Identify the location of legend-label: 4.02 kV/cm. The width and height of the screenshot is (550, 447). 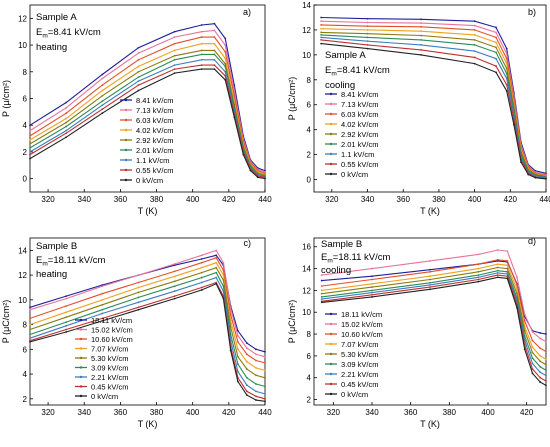
(155, 130).